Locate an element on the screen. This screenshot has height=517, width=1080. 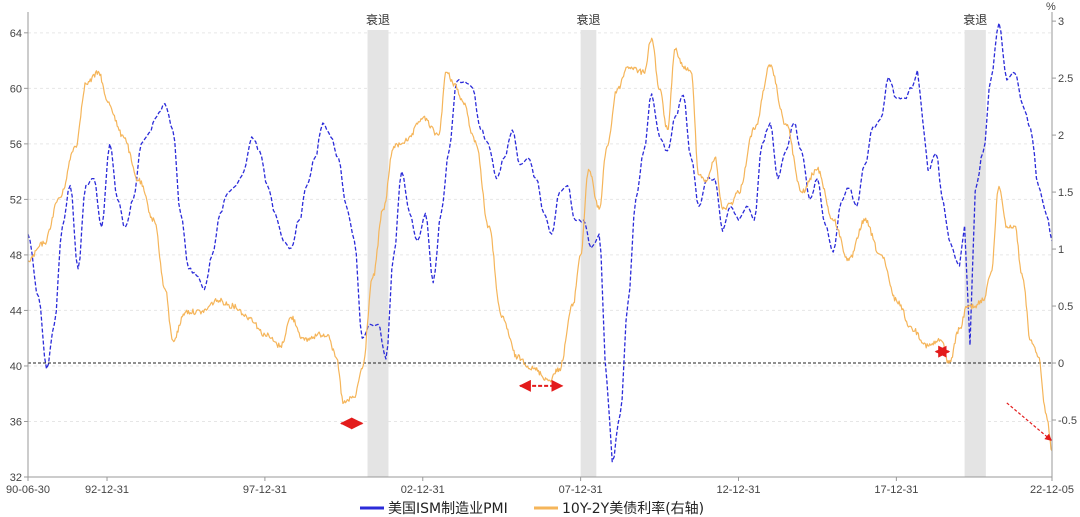
legend-label-pmi: 美国ISM制造业PMI is located at coordinates (448, 509).